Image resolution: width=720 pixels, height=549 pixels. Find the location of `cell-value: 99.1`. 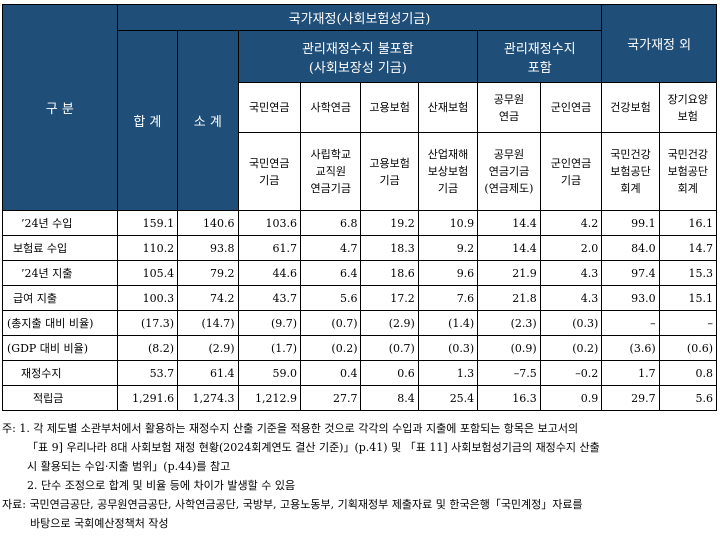

cell-value: 99.1 is located at coordinates (630, 223).